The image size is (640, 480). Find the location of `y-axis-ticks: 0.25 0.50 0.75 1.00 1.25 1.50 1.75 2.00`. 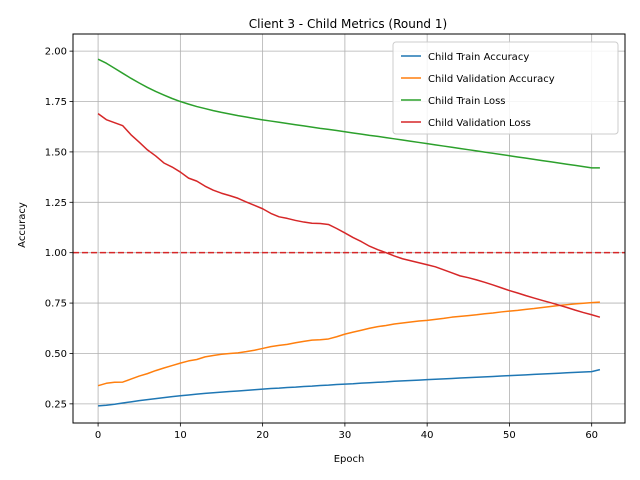

y-axis-ticks: 0.25 0.50 0.75 1.00 1.25 1.50 1.75 2.00 is located at coordinates (59, 228).